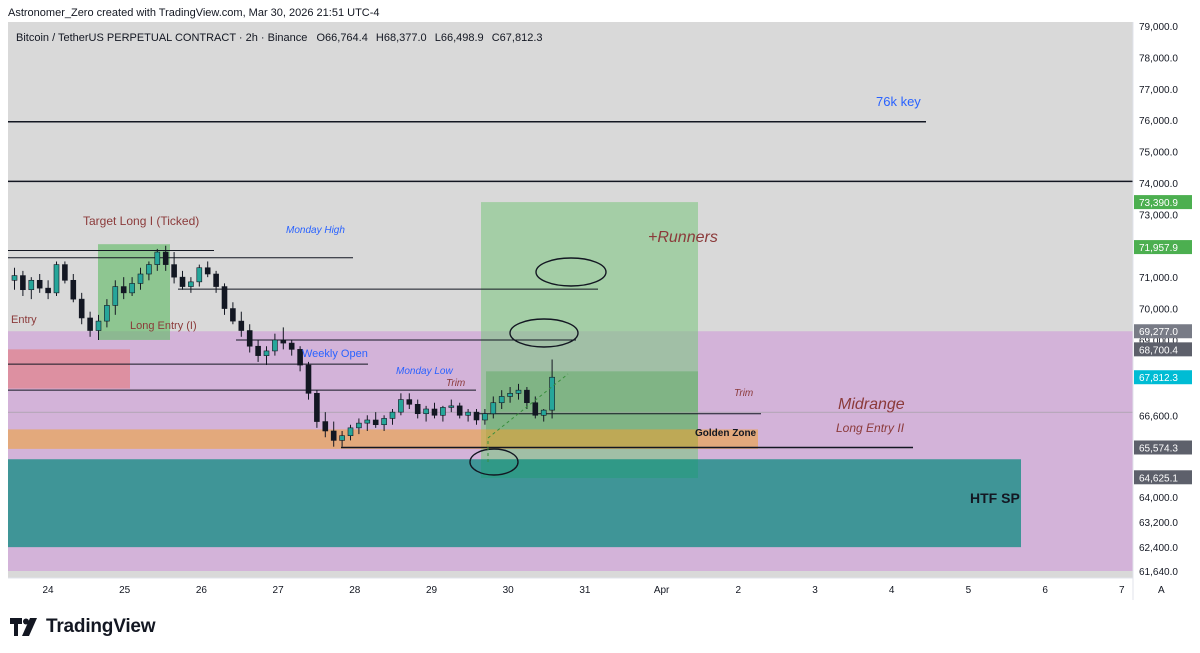 The width and height of the screenshot is (1200, 653). What do you see at coordinates (509, 590) in the screenshot?
I see `time-tick-label: 30` at bounding box center [509, 590].